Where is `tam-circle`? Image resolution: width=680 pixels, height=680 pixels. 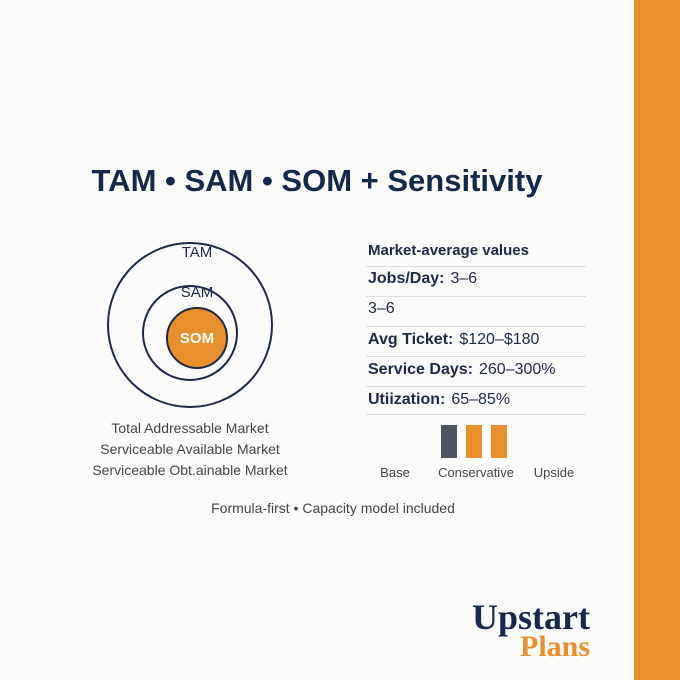 tam-circle is located at coordinates (190, 325).